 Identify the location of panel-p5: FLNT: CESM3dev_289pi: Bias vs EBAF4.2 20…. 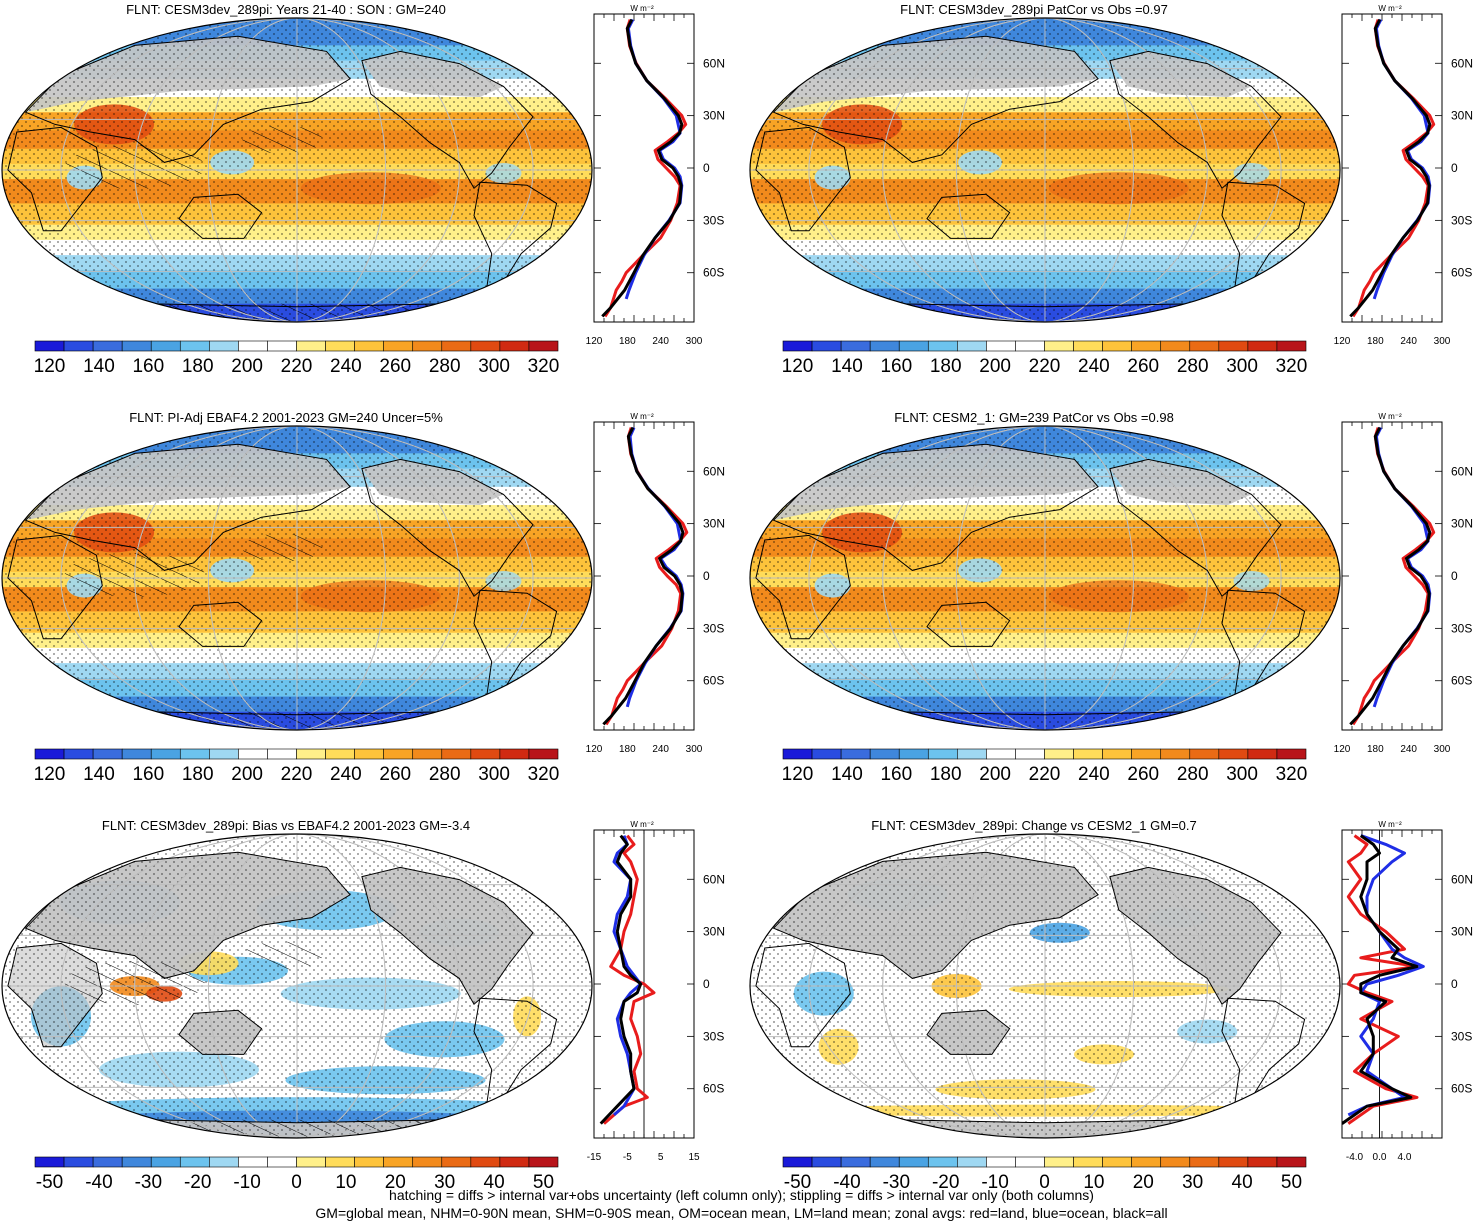
(363, 1005).